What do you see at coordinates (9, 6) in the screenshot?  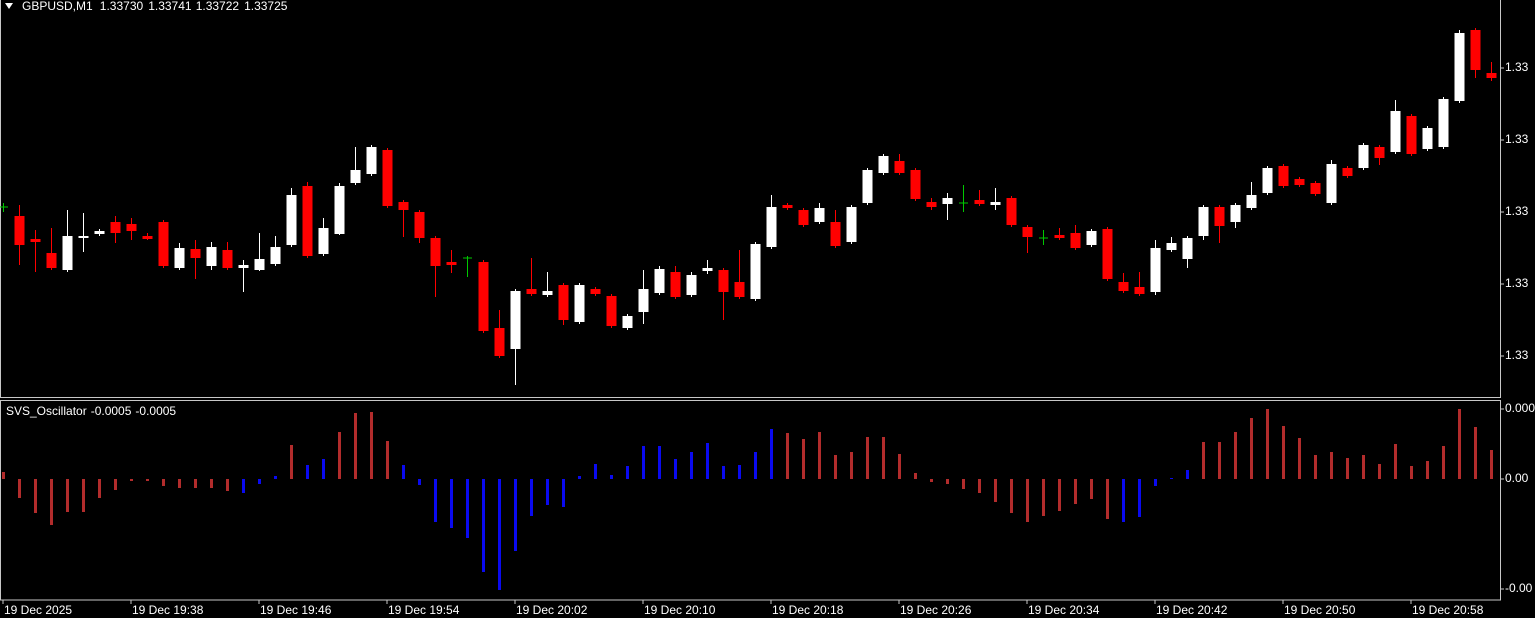 I see `collapse-arrow` at bounding box center [9, 6].